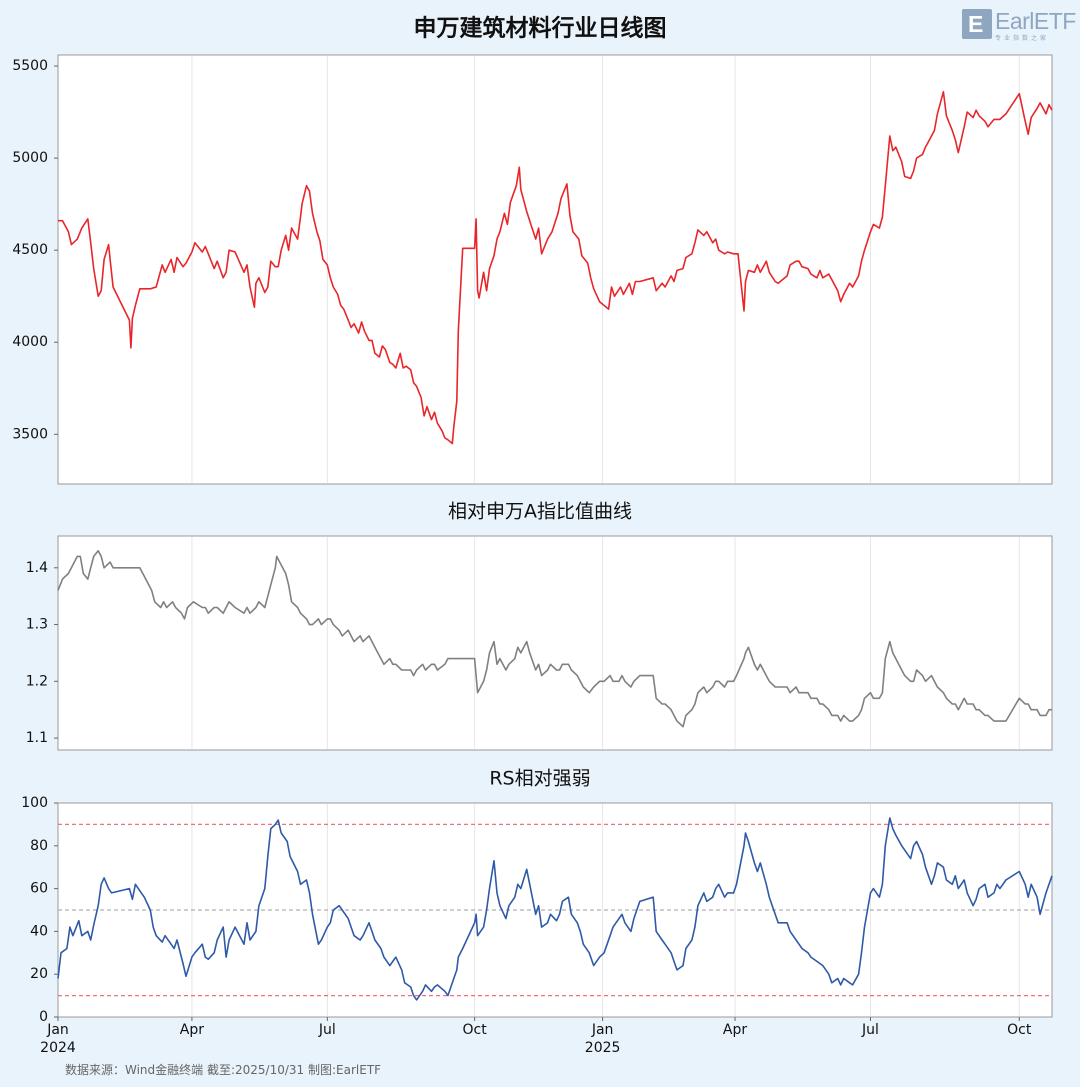 This screenshot has width=1080, height=1087. What do you see at coordinates (1035, 21) in the screenshot?
I see `logo-text: EarlETF` at bounding box center [1035, 21].